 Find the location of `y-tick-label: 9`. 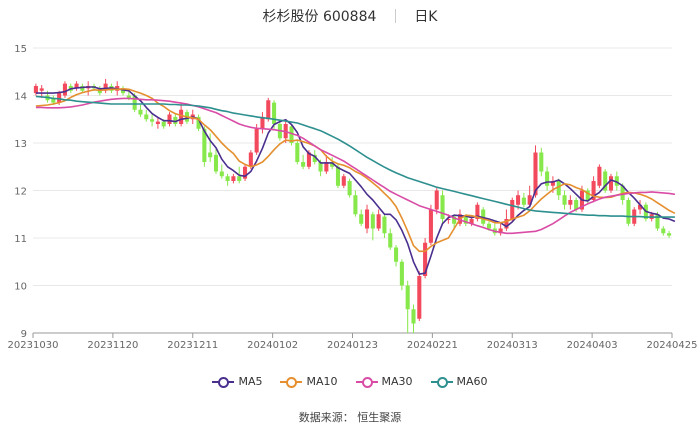

y-tick-label: 9 is located at coordinates (24, 334).